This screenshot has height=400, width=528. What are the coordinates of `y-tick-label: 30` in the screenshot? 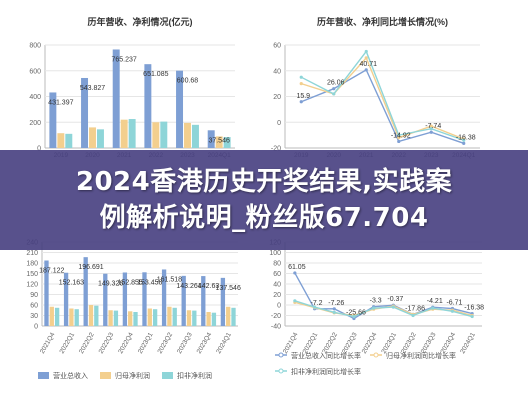 It's located at (34, 316).